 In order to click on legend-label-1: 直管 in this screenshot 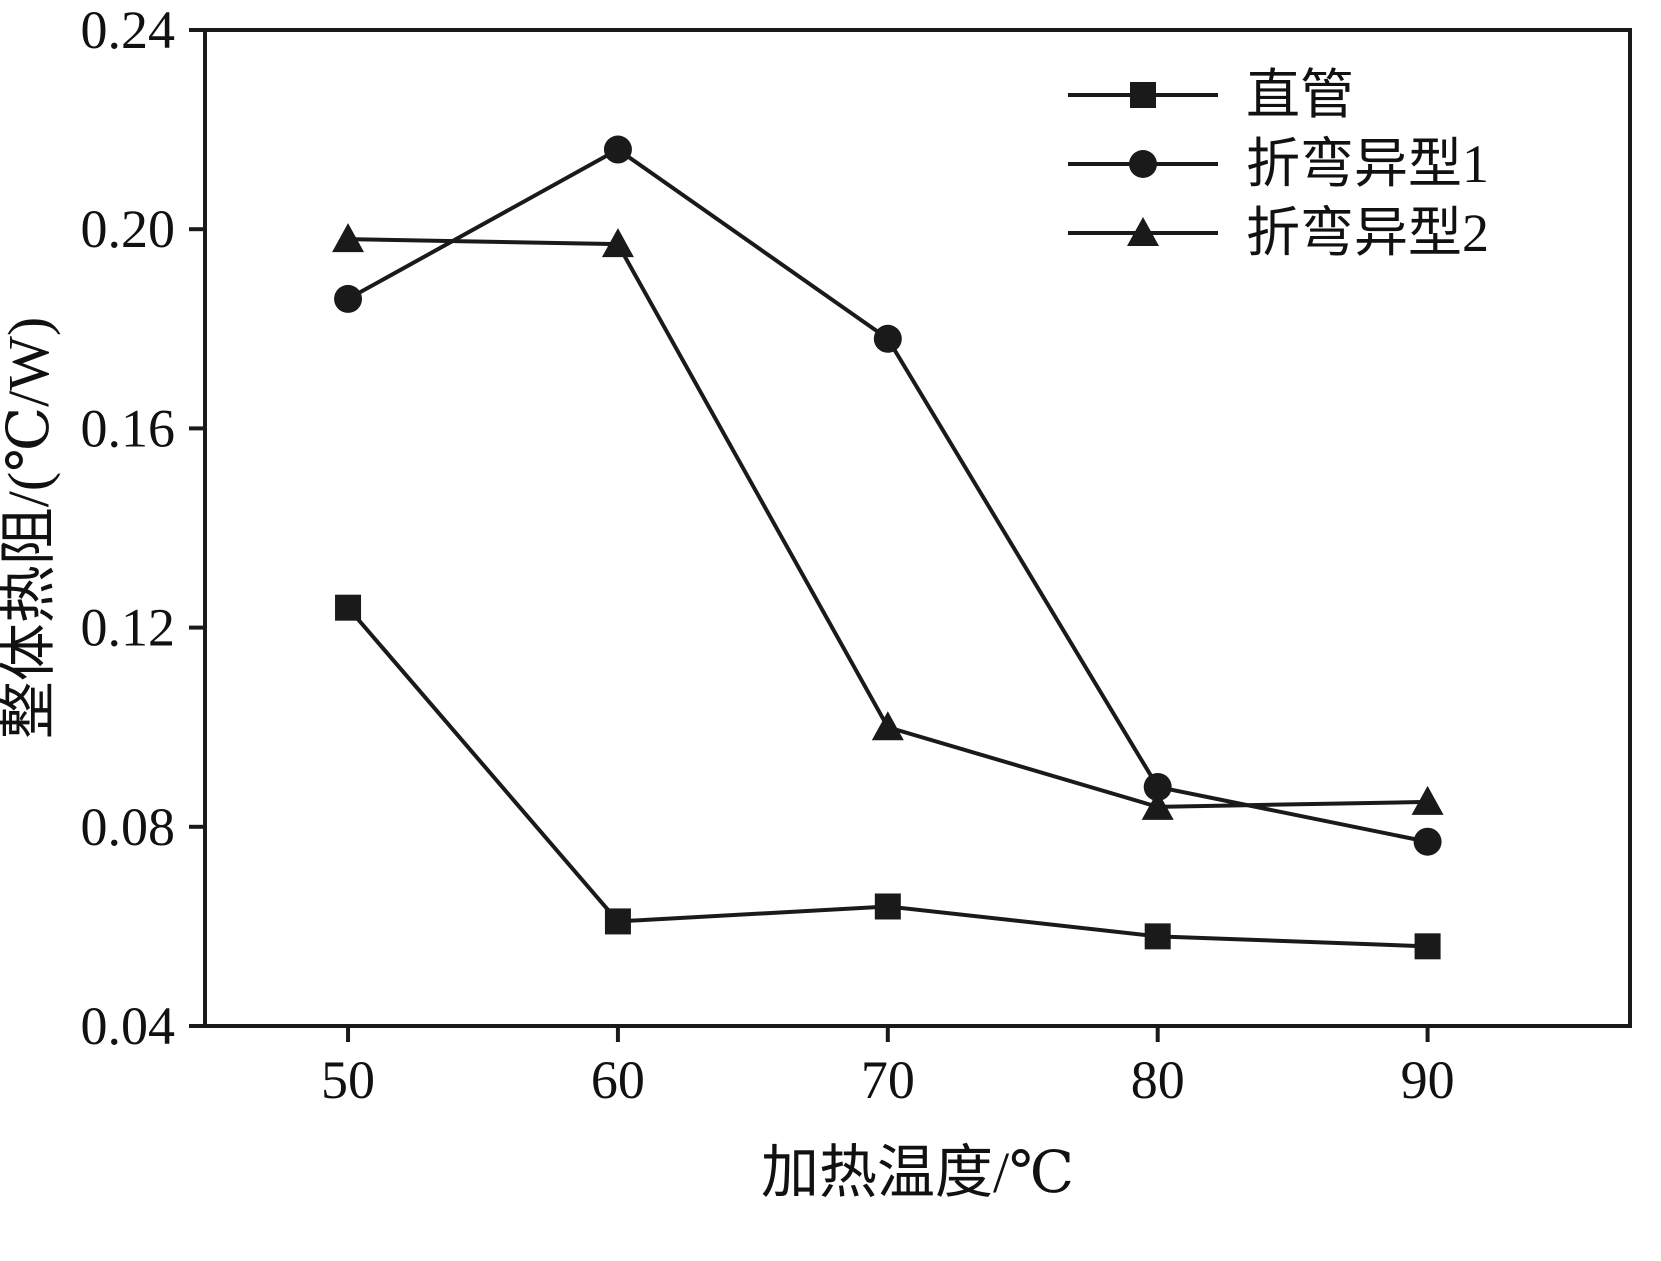, I will do `click(1300, 95)`.